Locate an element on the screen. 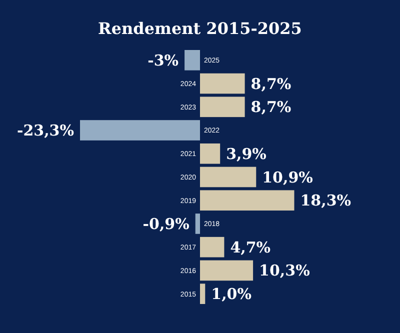  data-label: 4,7% is located at coordinates (250, 247).